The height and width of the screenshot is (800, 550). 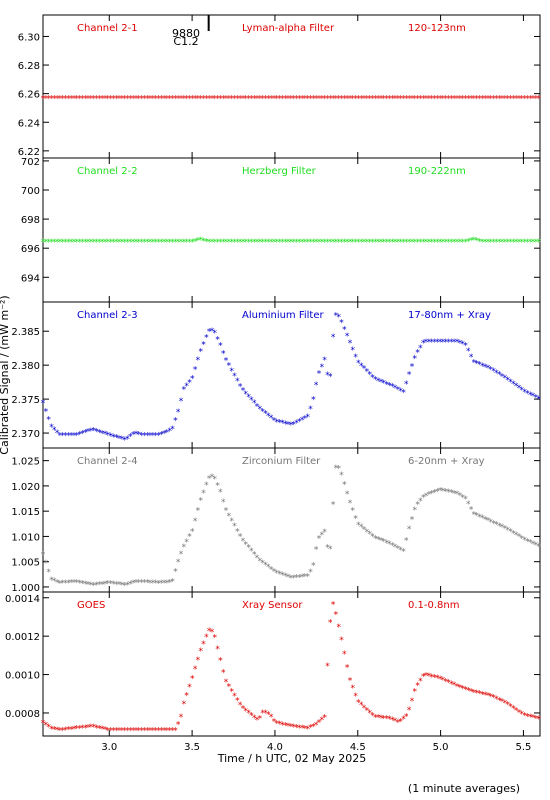 I want to click on x-tick-label: 4.5, so click(x=358, y=747).